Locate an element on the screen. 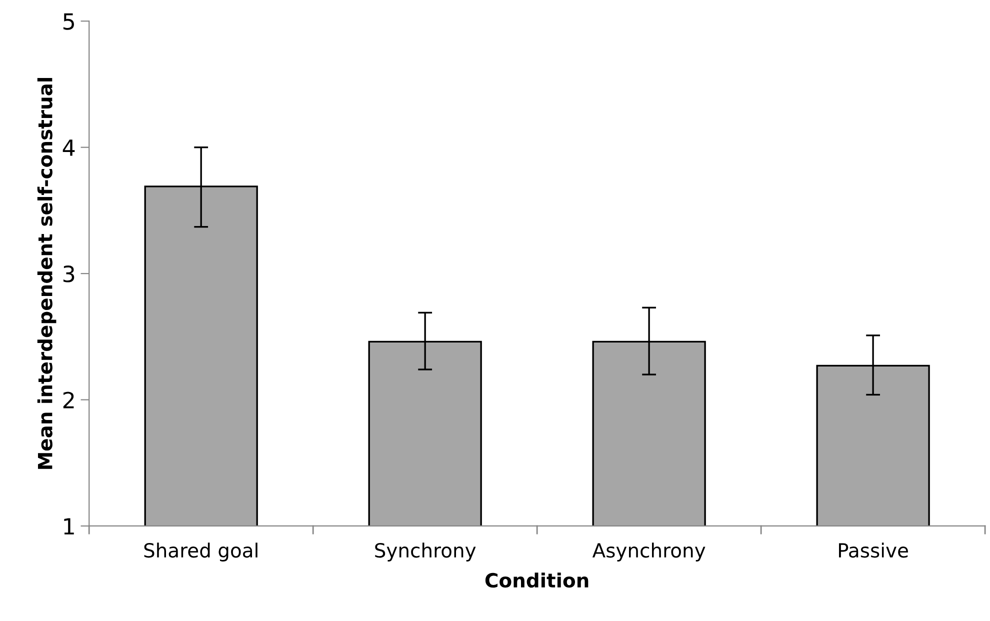 The image size is (990, 621). y-axis-title: Mean interdependent self-construal is located at coordinates (46, 273).